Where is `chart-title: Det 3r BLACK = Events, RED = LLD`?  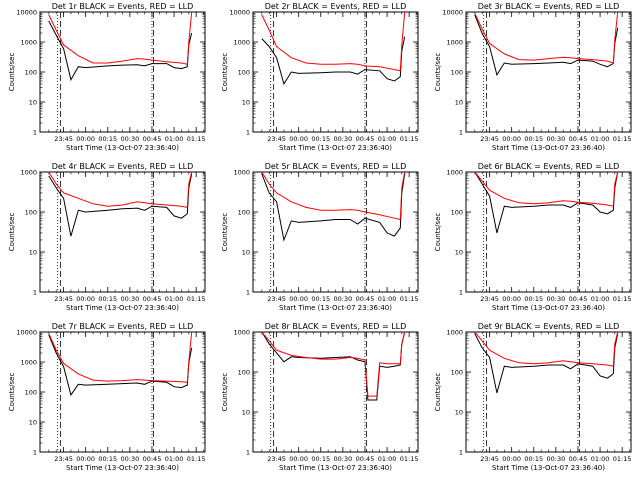 chart-title: Det 3r BLACK = Events, RED = LLD is located at coordinates (549, 6).